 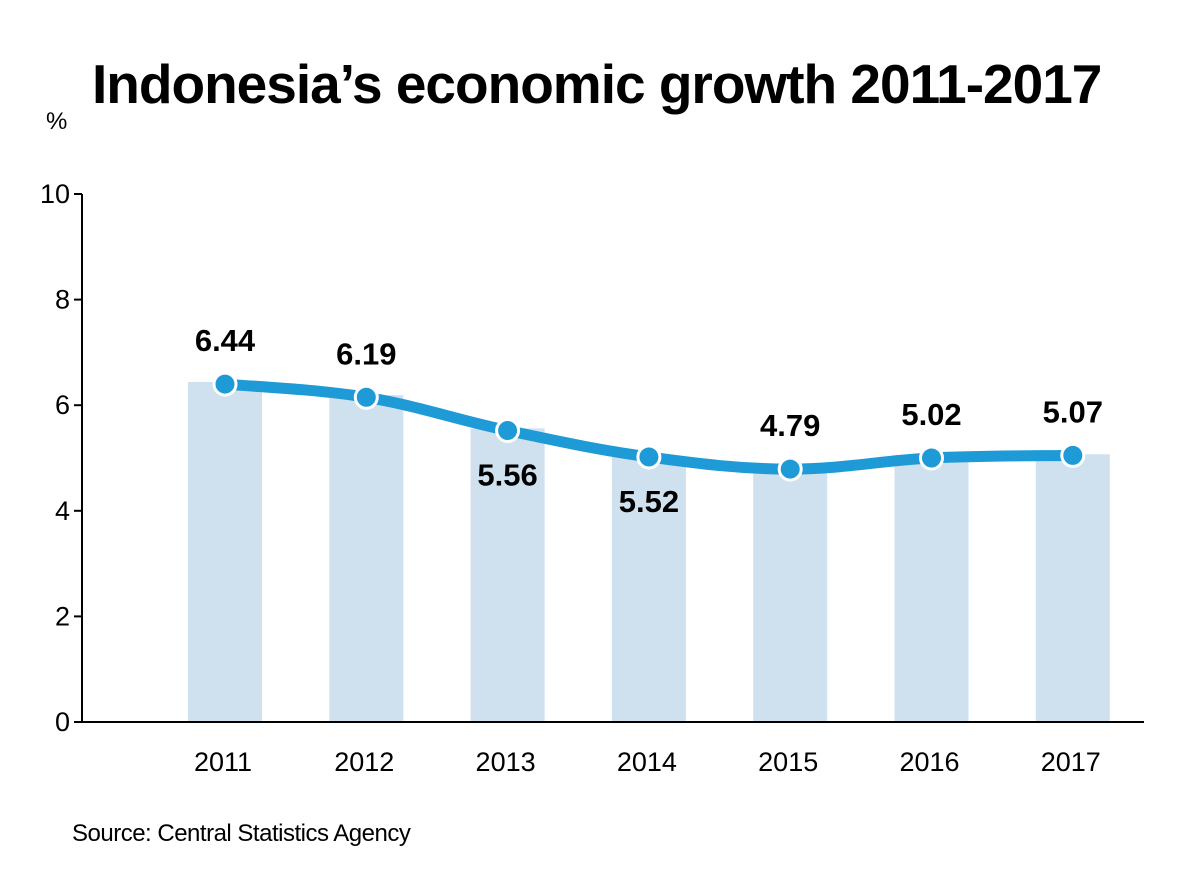 I want to click on bar-2013, so click(x=507, y=575).